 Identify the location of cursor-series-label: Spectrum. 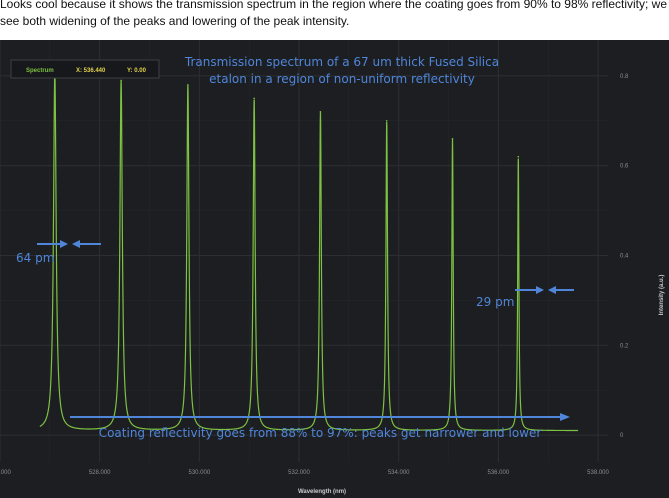
(40, 71).